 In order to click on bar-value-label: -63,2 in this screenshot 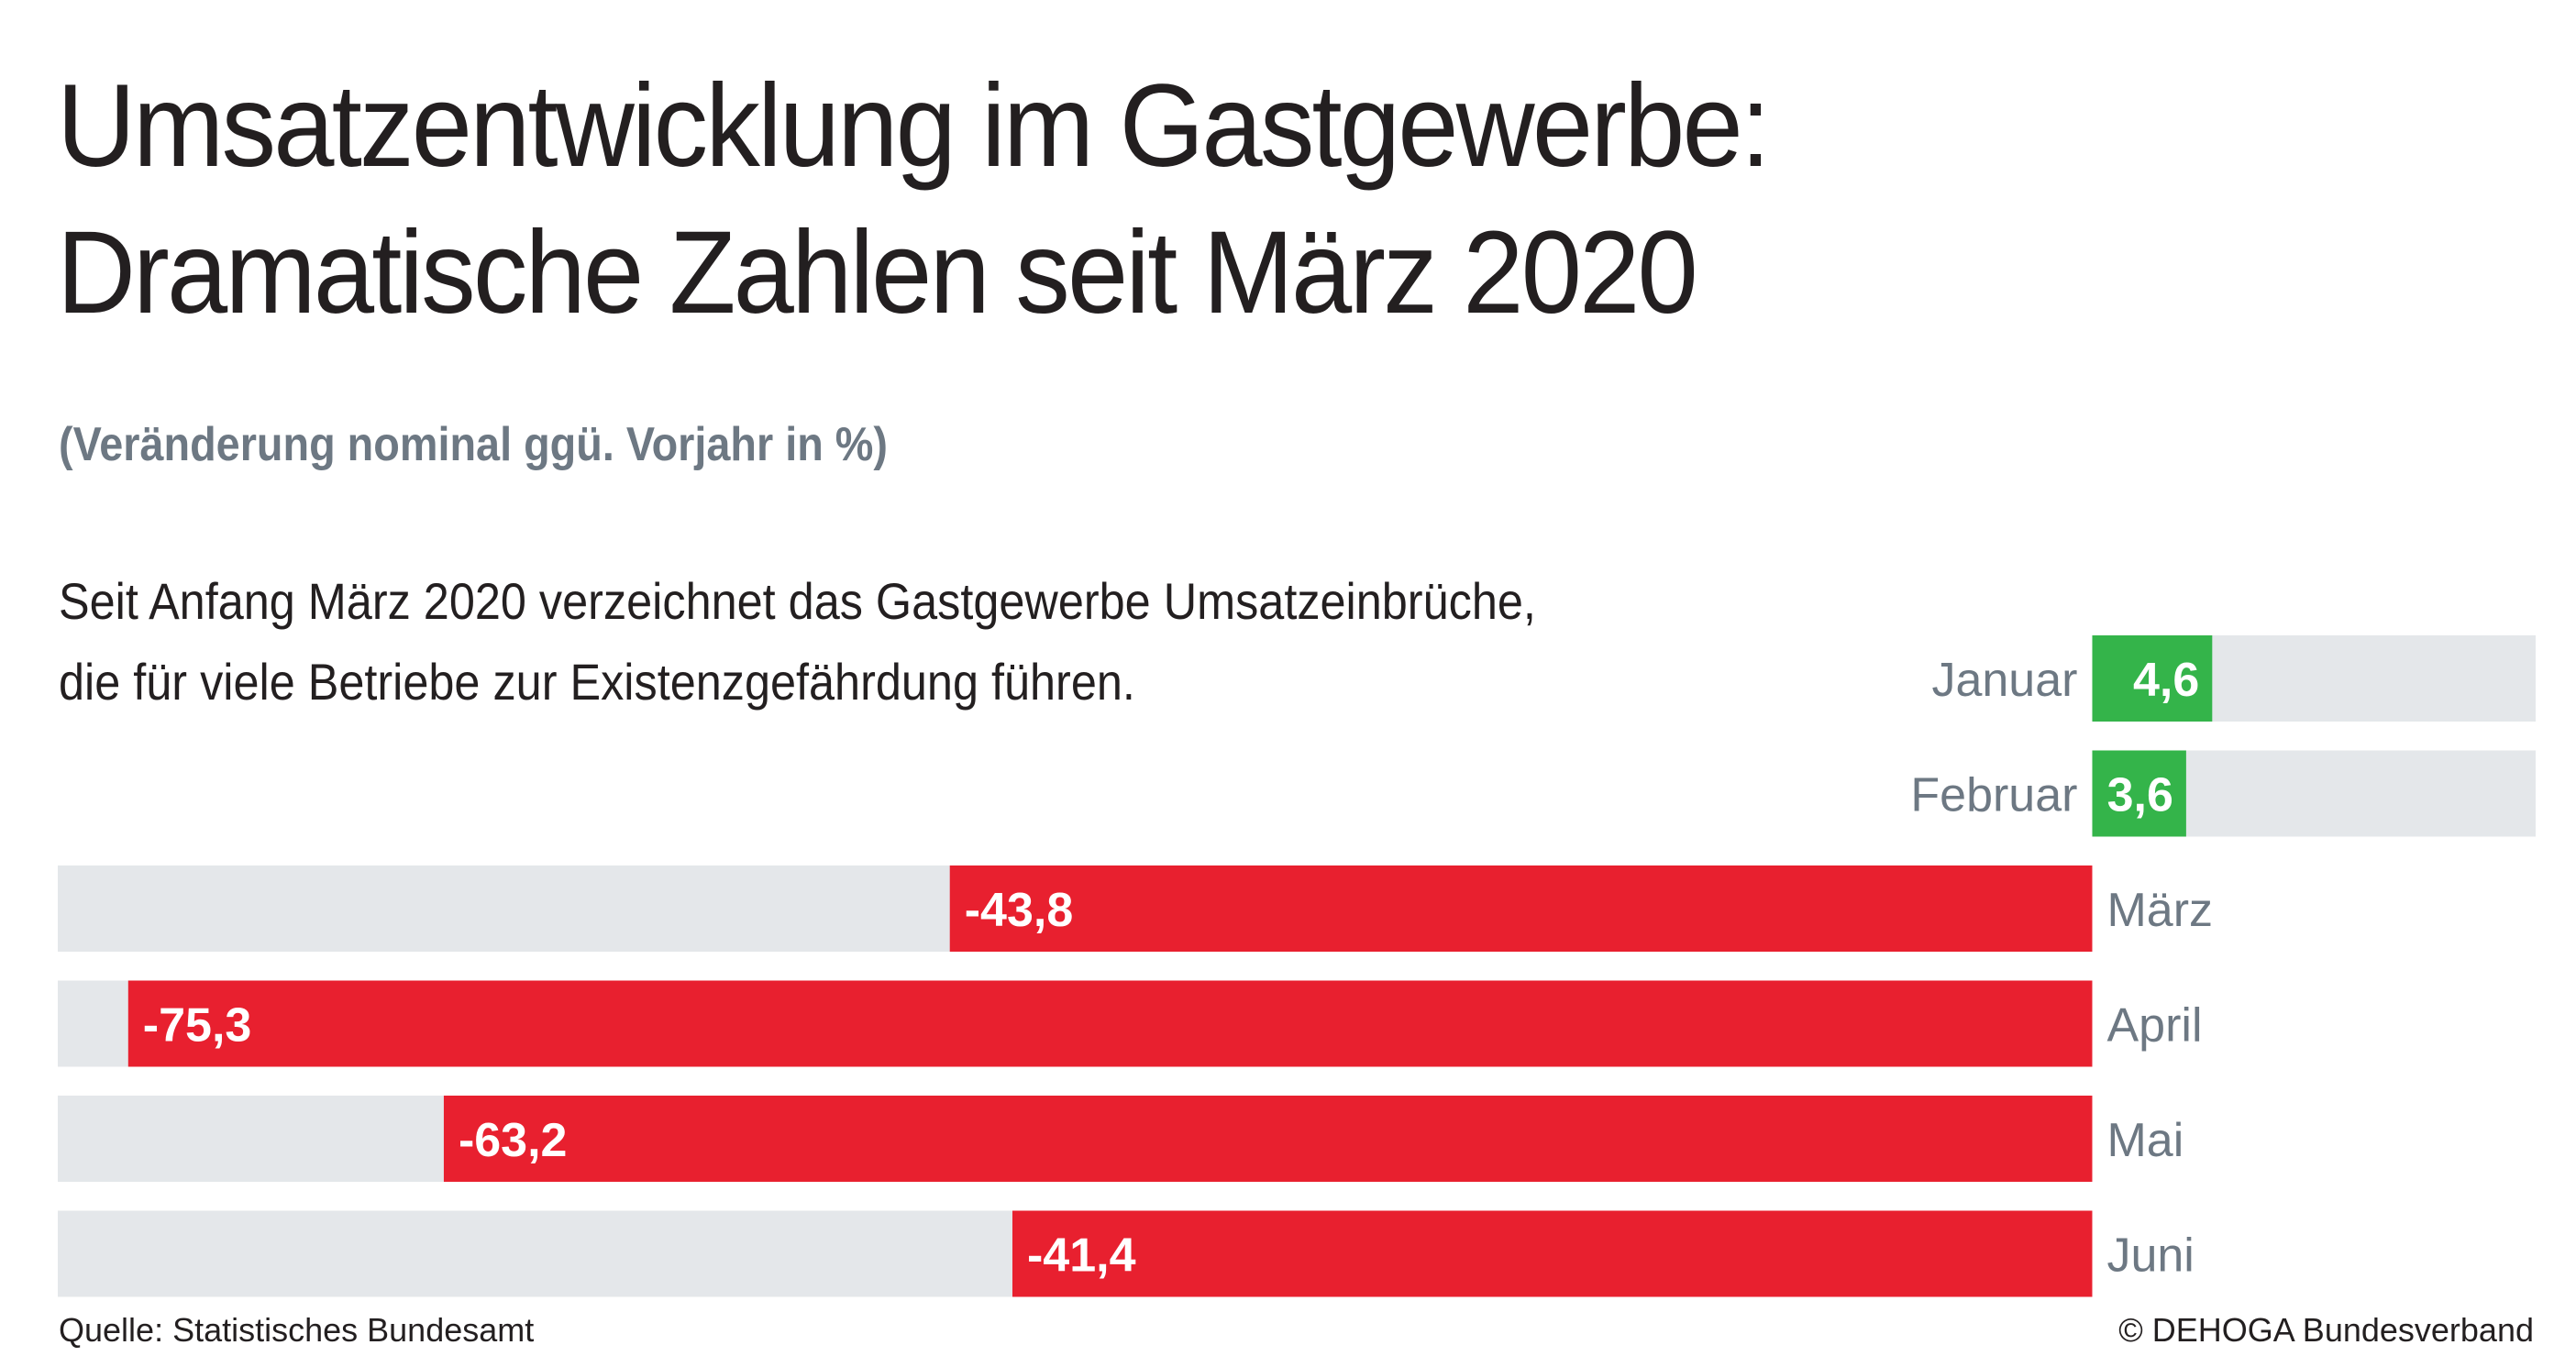, I will do `click(513, 1141)`.